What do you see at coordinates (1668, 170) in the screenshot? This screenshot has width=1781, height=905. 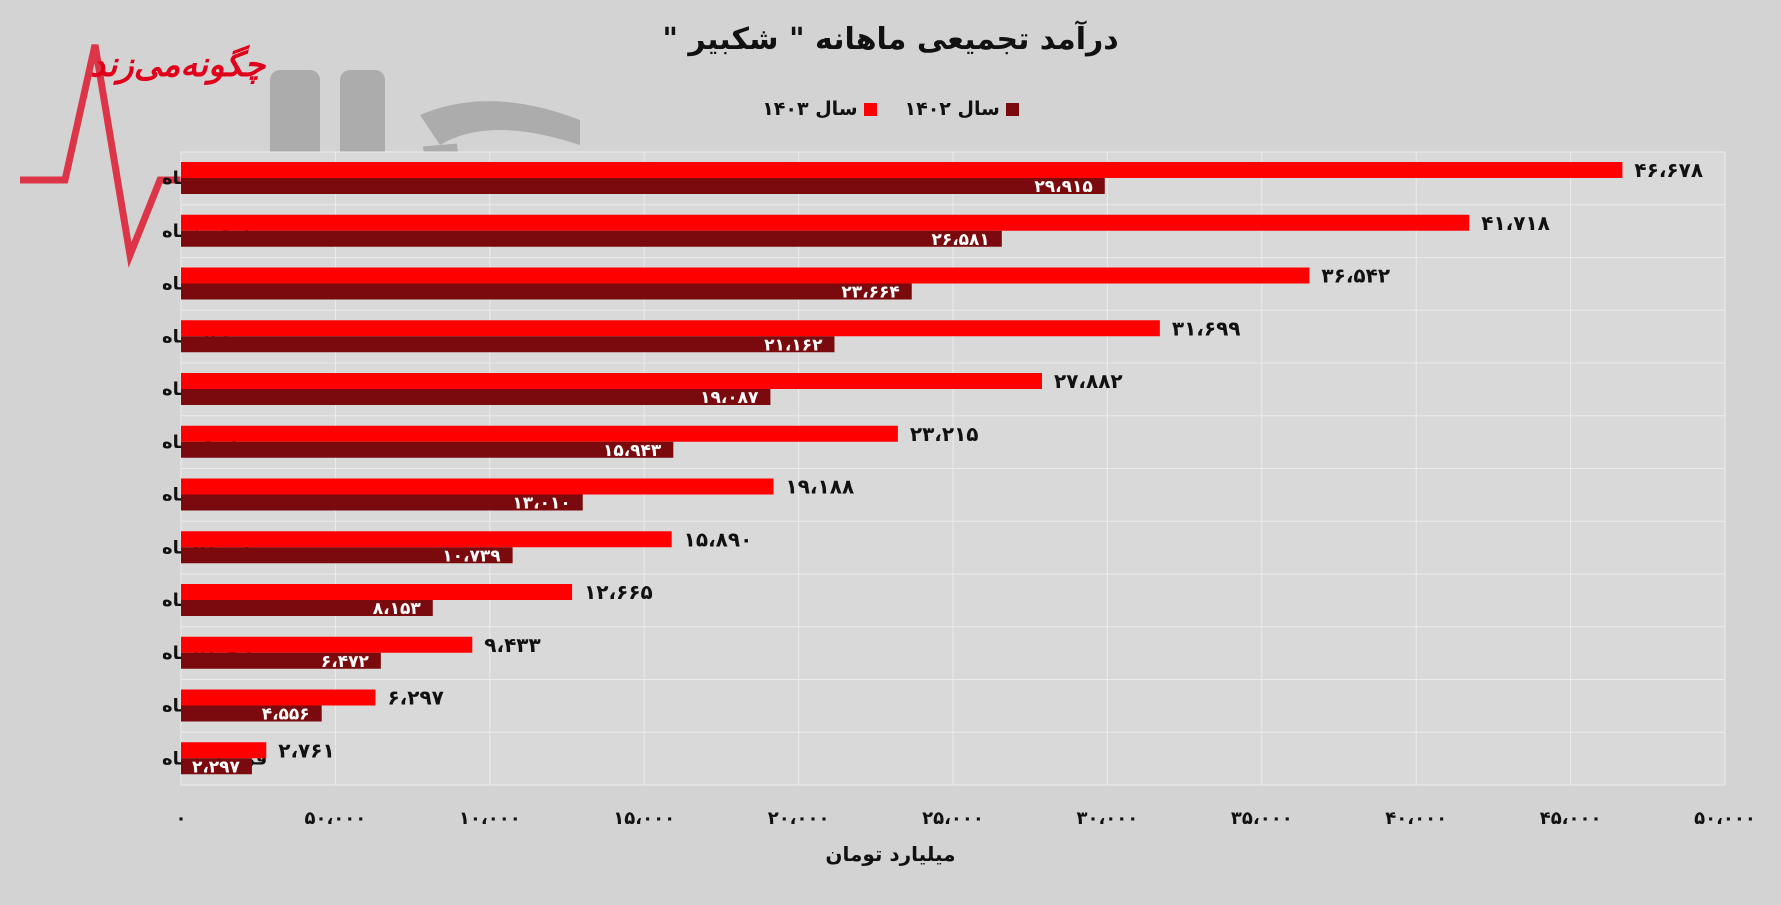 I see `data-label-1403: ۴۶،۶۷۸` at bounding box center [1668, 170].